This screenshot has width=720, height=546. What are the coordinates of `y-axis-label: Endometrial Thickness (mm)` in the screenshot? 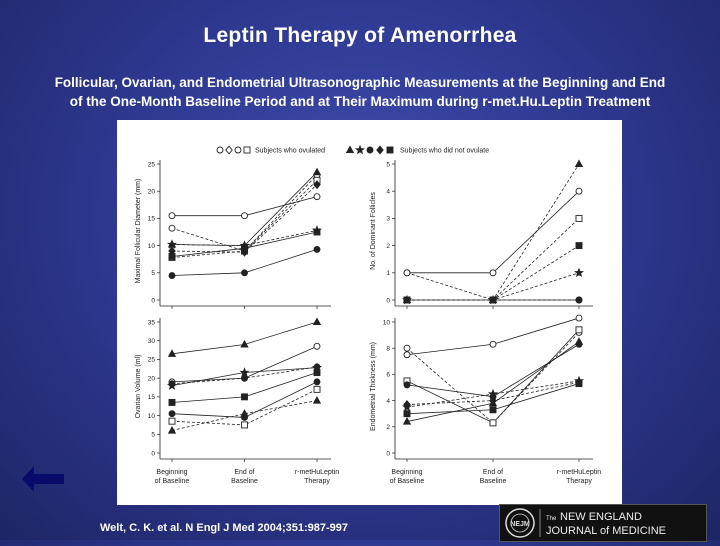 It's located at (373, 386).